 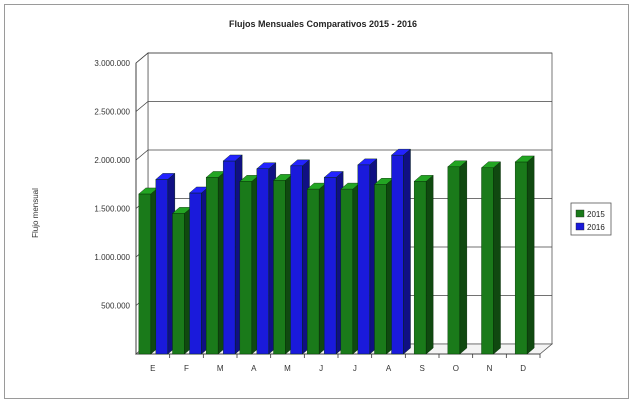 What do you see at coordinates (35, 213) in the screenshot?
I see `y-axis-label: Flujo mensual` at bounding box center [35, 213].